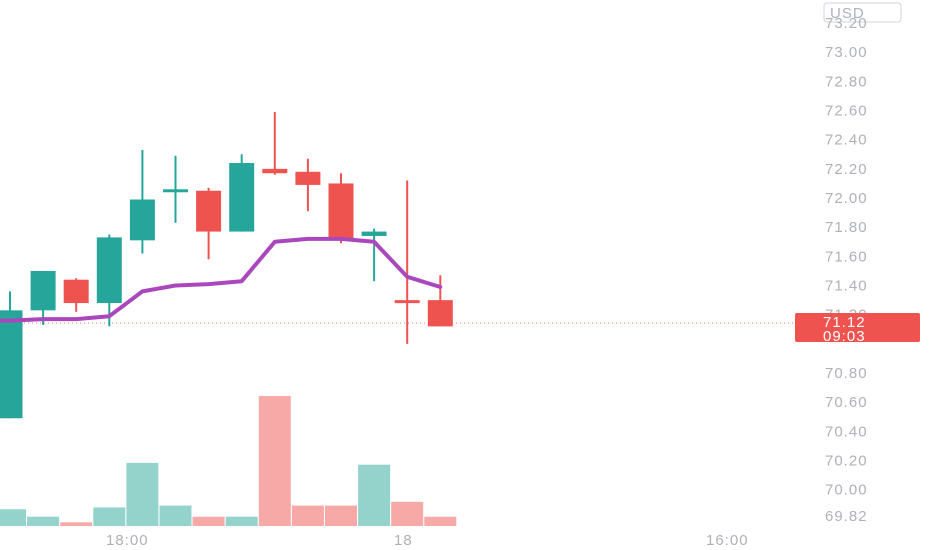  Describe the element at coordinates (228, 461) in the screenshot. I see `volume-bars` at that location.